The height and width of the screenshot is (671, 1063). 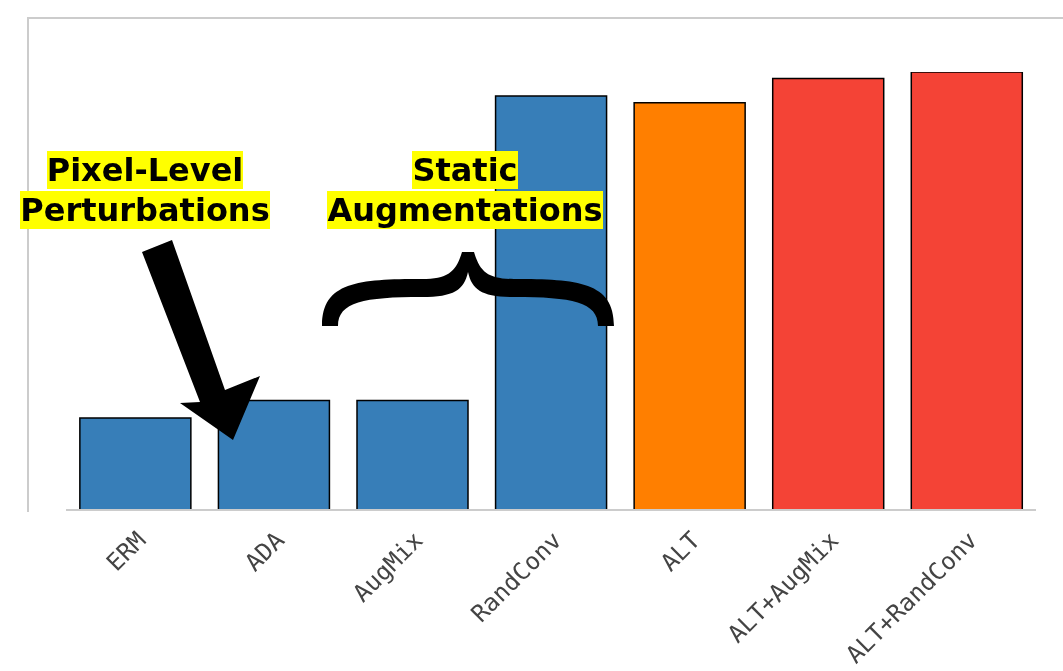 I want to click on annotation: Static Augmentations, so click(x=465, y=190).